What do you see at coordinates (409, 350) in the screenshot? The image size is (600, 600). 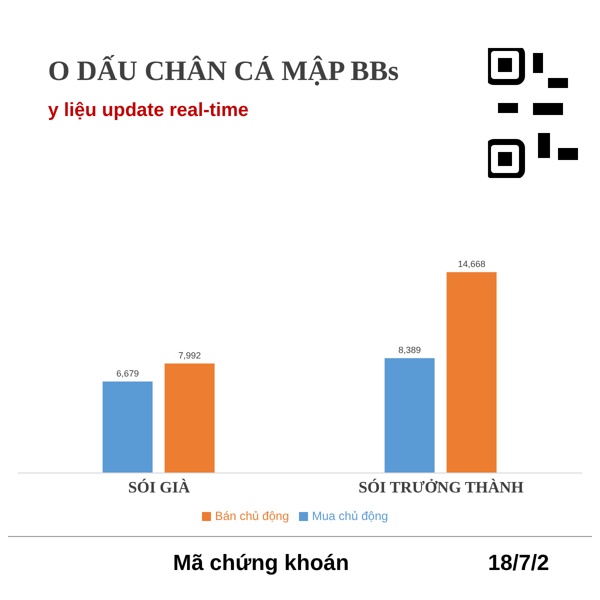 I see `data-label: 8,389` at bounding box center [409, 350].